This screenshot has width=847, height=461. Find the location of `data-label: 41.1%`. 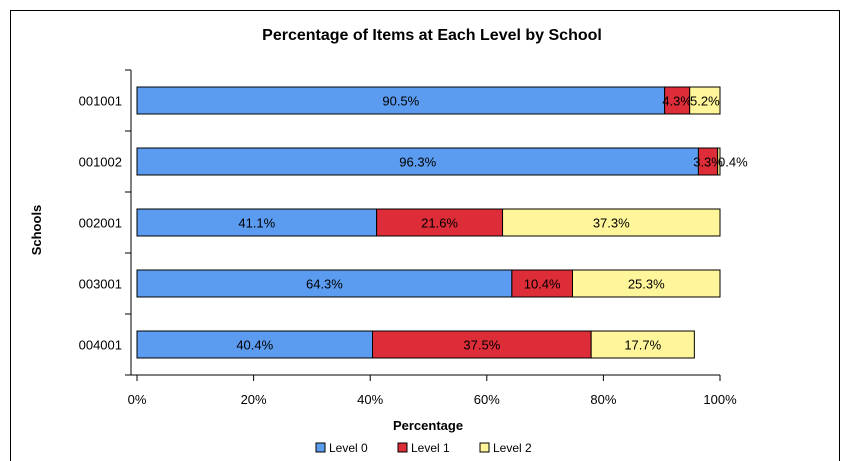

data-label: 41.1% is located at coordinates (256, 223).